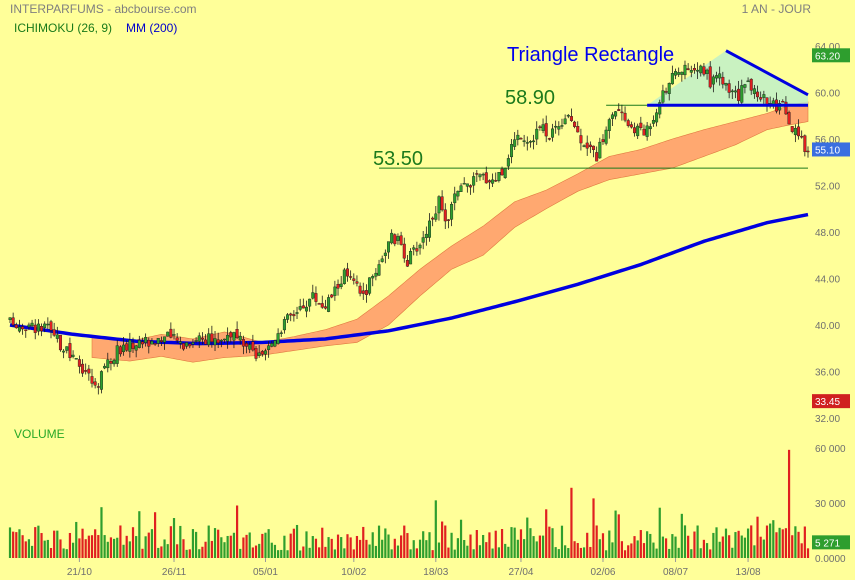  Describe the element at coordinates (174, 572) in the screenshot. I see `date-label: 26/11` at that location.